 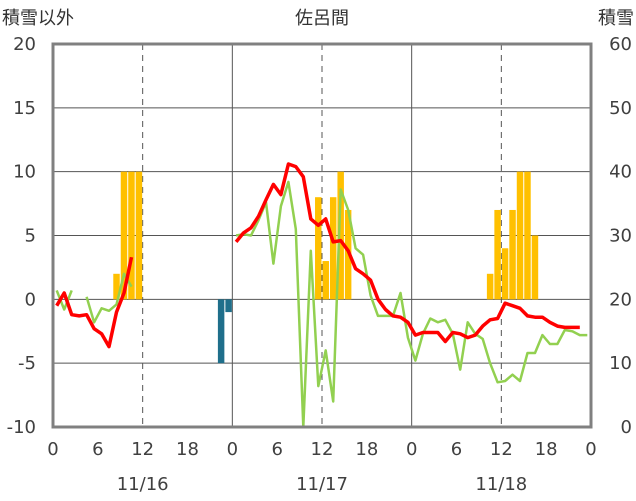 What do you see at coordinates (24, 108) in the screenshot?
I see `left-tick-label: 15` at bounding box center [24, 108].